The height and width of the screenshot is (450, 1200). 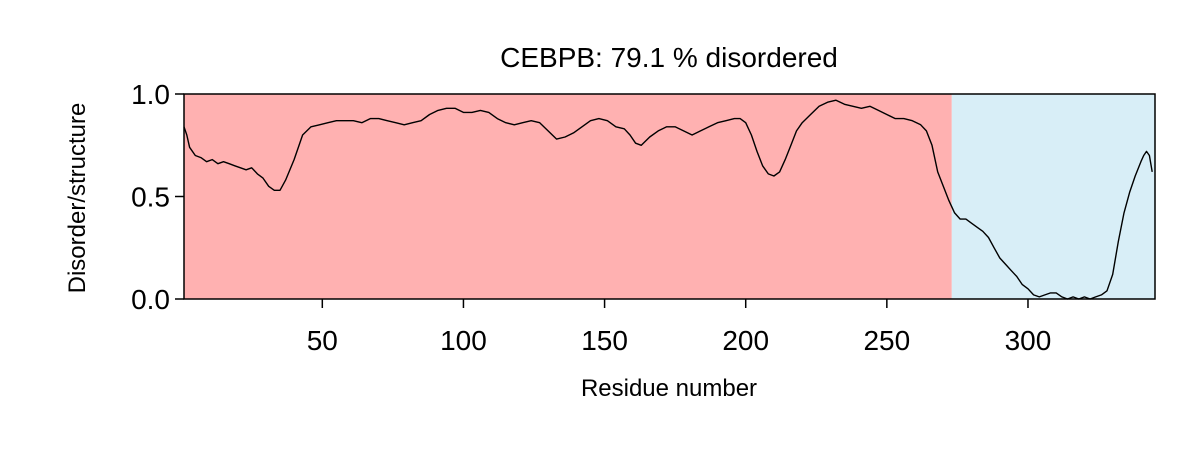 I want to click on x-axis: 50 100 150 200 250 300, so click(x=679, y=327).